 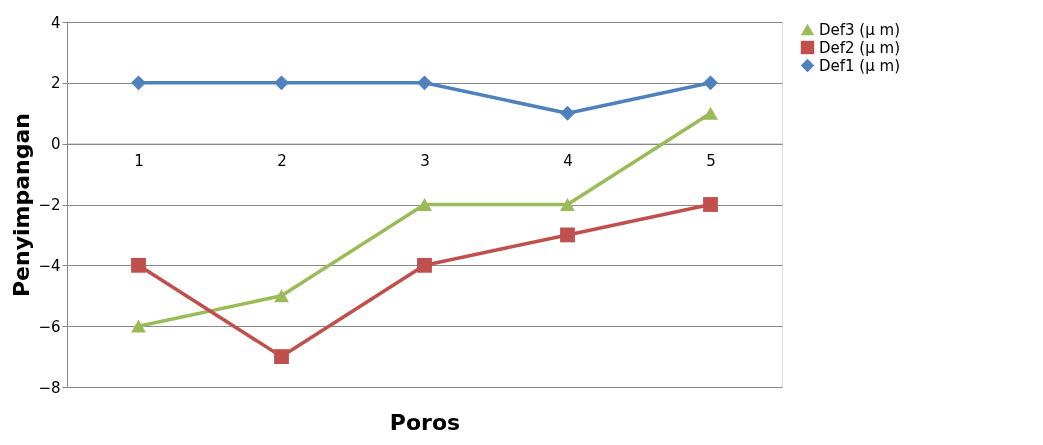 I want to click on legend-label: Def1 (µ m), so click(x=859, y=65).